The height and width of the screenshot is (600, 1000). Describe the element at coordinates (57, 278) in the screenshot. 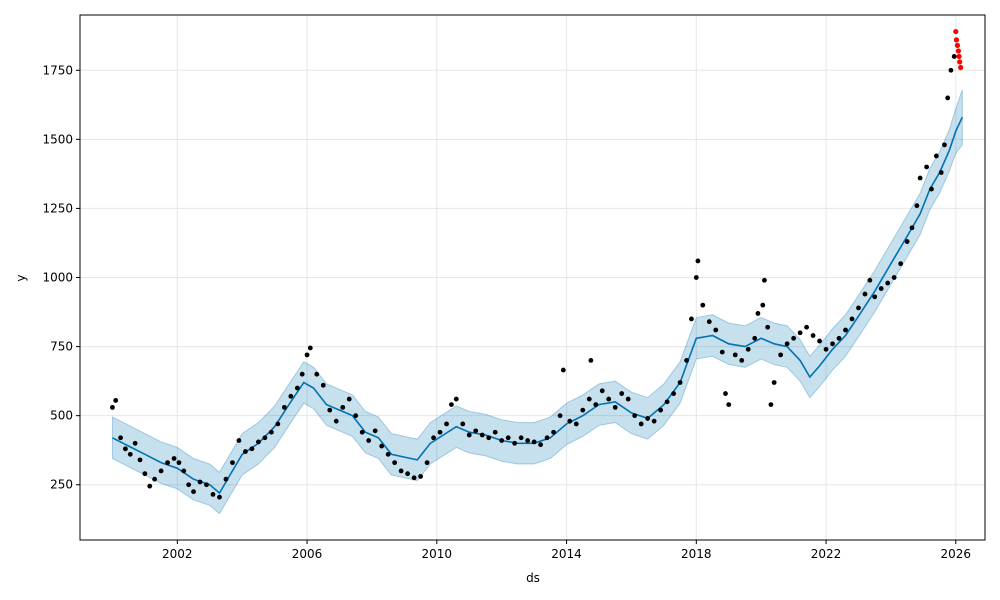

I see `y-tick-label: 1000` at that location.